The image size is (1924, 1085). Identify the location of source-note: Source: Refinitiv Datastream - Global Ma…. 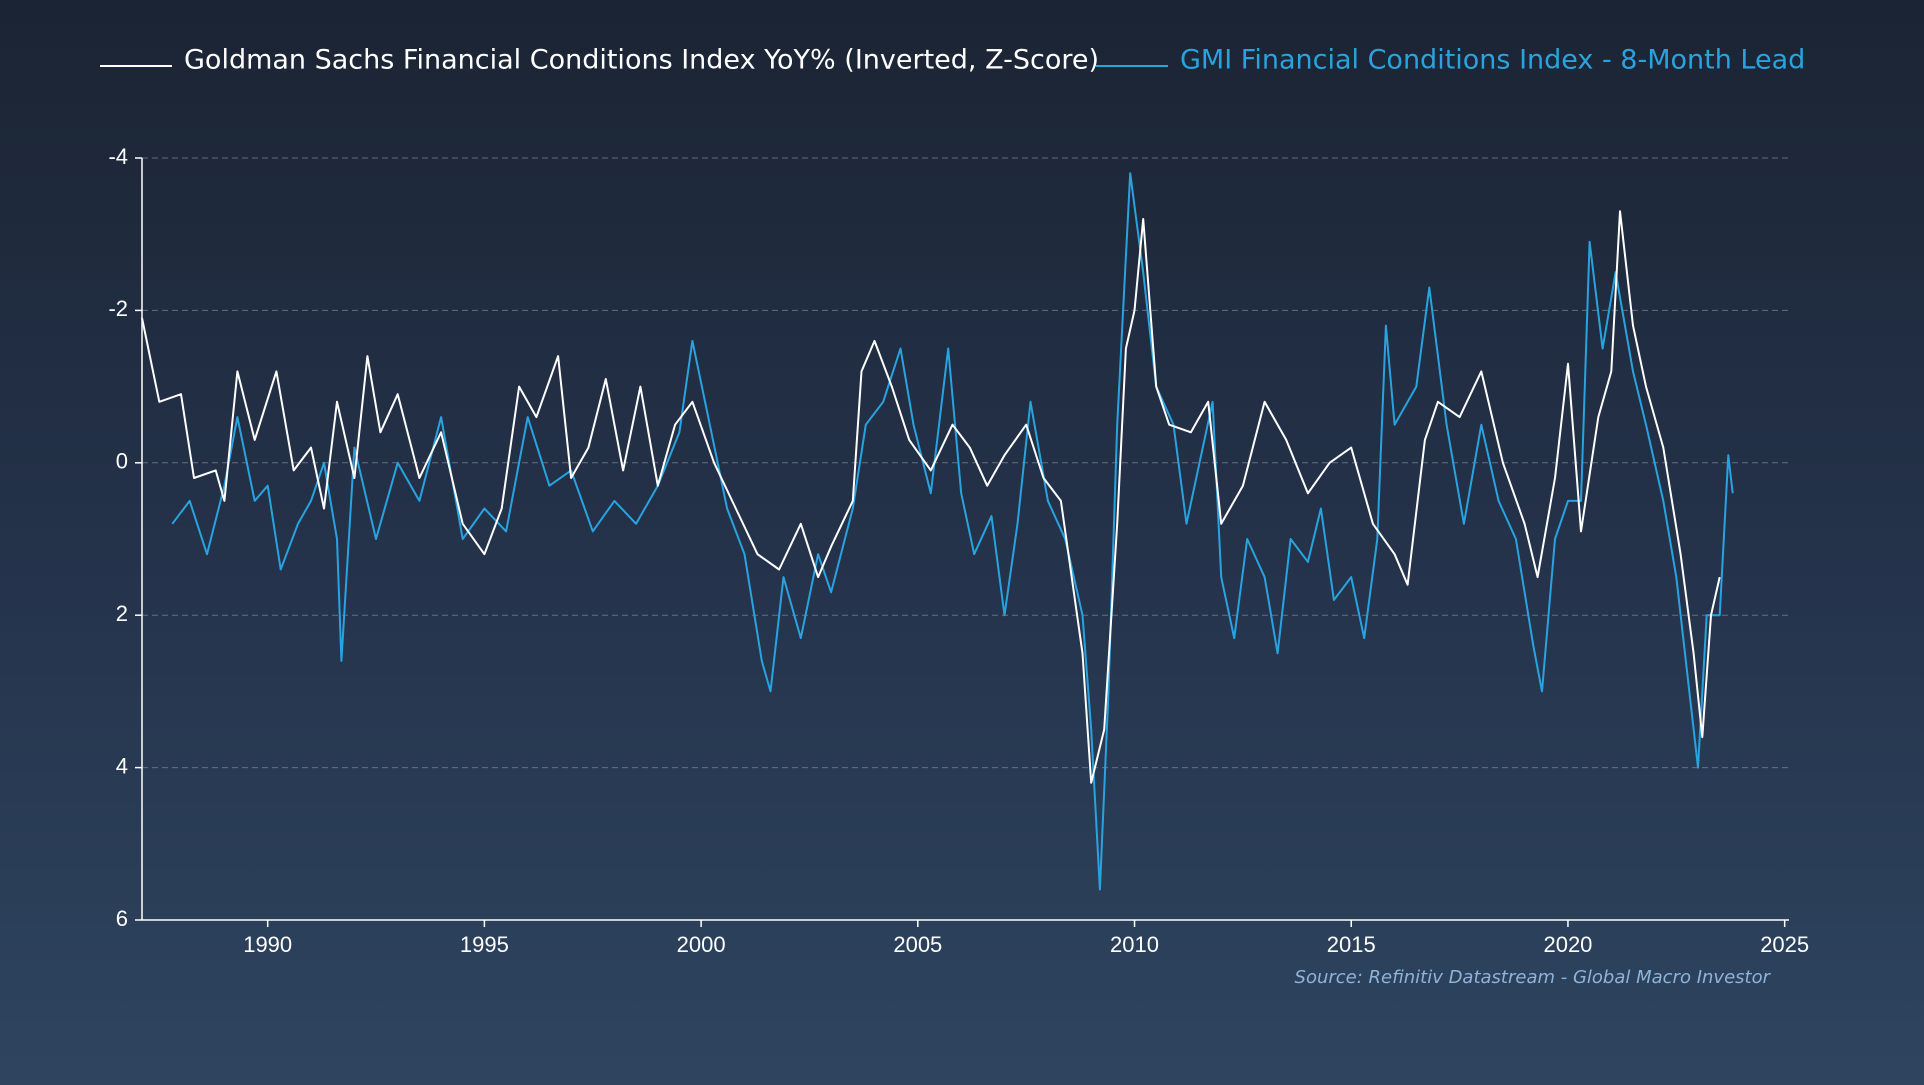
(1533, 977).